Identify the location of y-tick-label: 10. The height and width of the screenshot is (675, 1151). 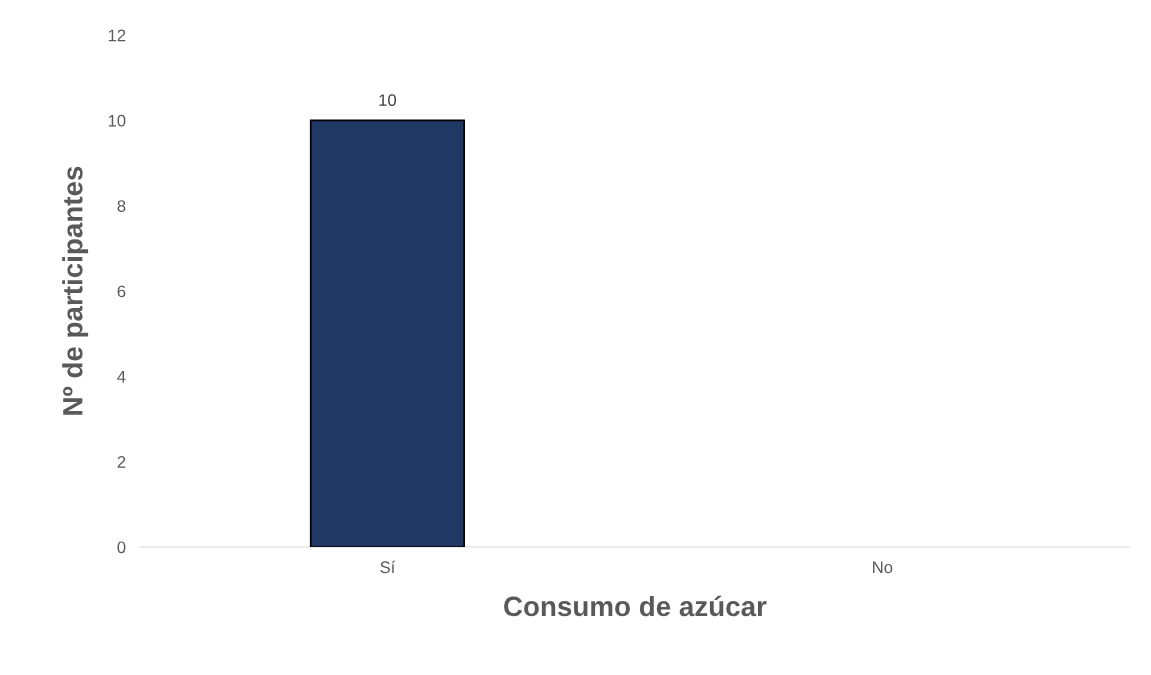
(117, 120).